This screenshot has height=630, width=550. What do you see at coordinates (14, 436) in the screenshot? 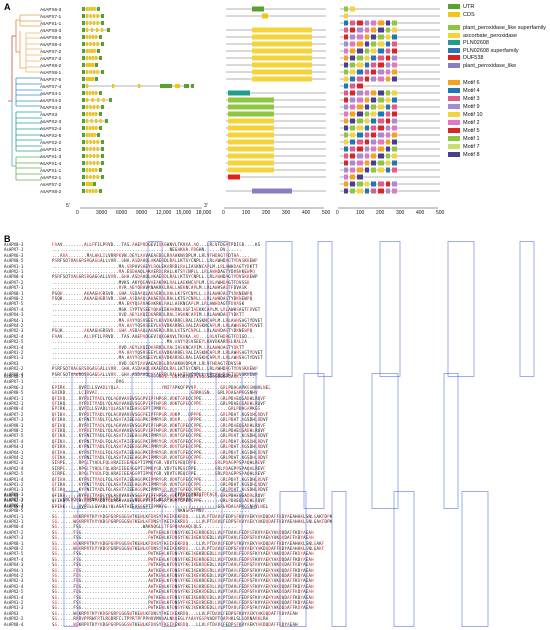
I see `alignment-row-name: AsAPX7-5` at bounding box center [14, 436].